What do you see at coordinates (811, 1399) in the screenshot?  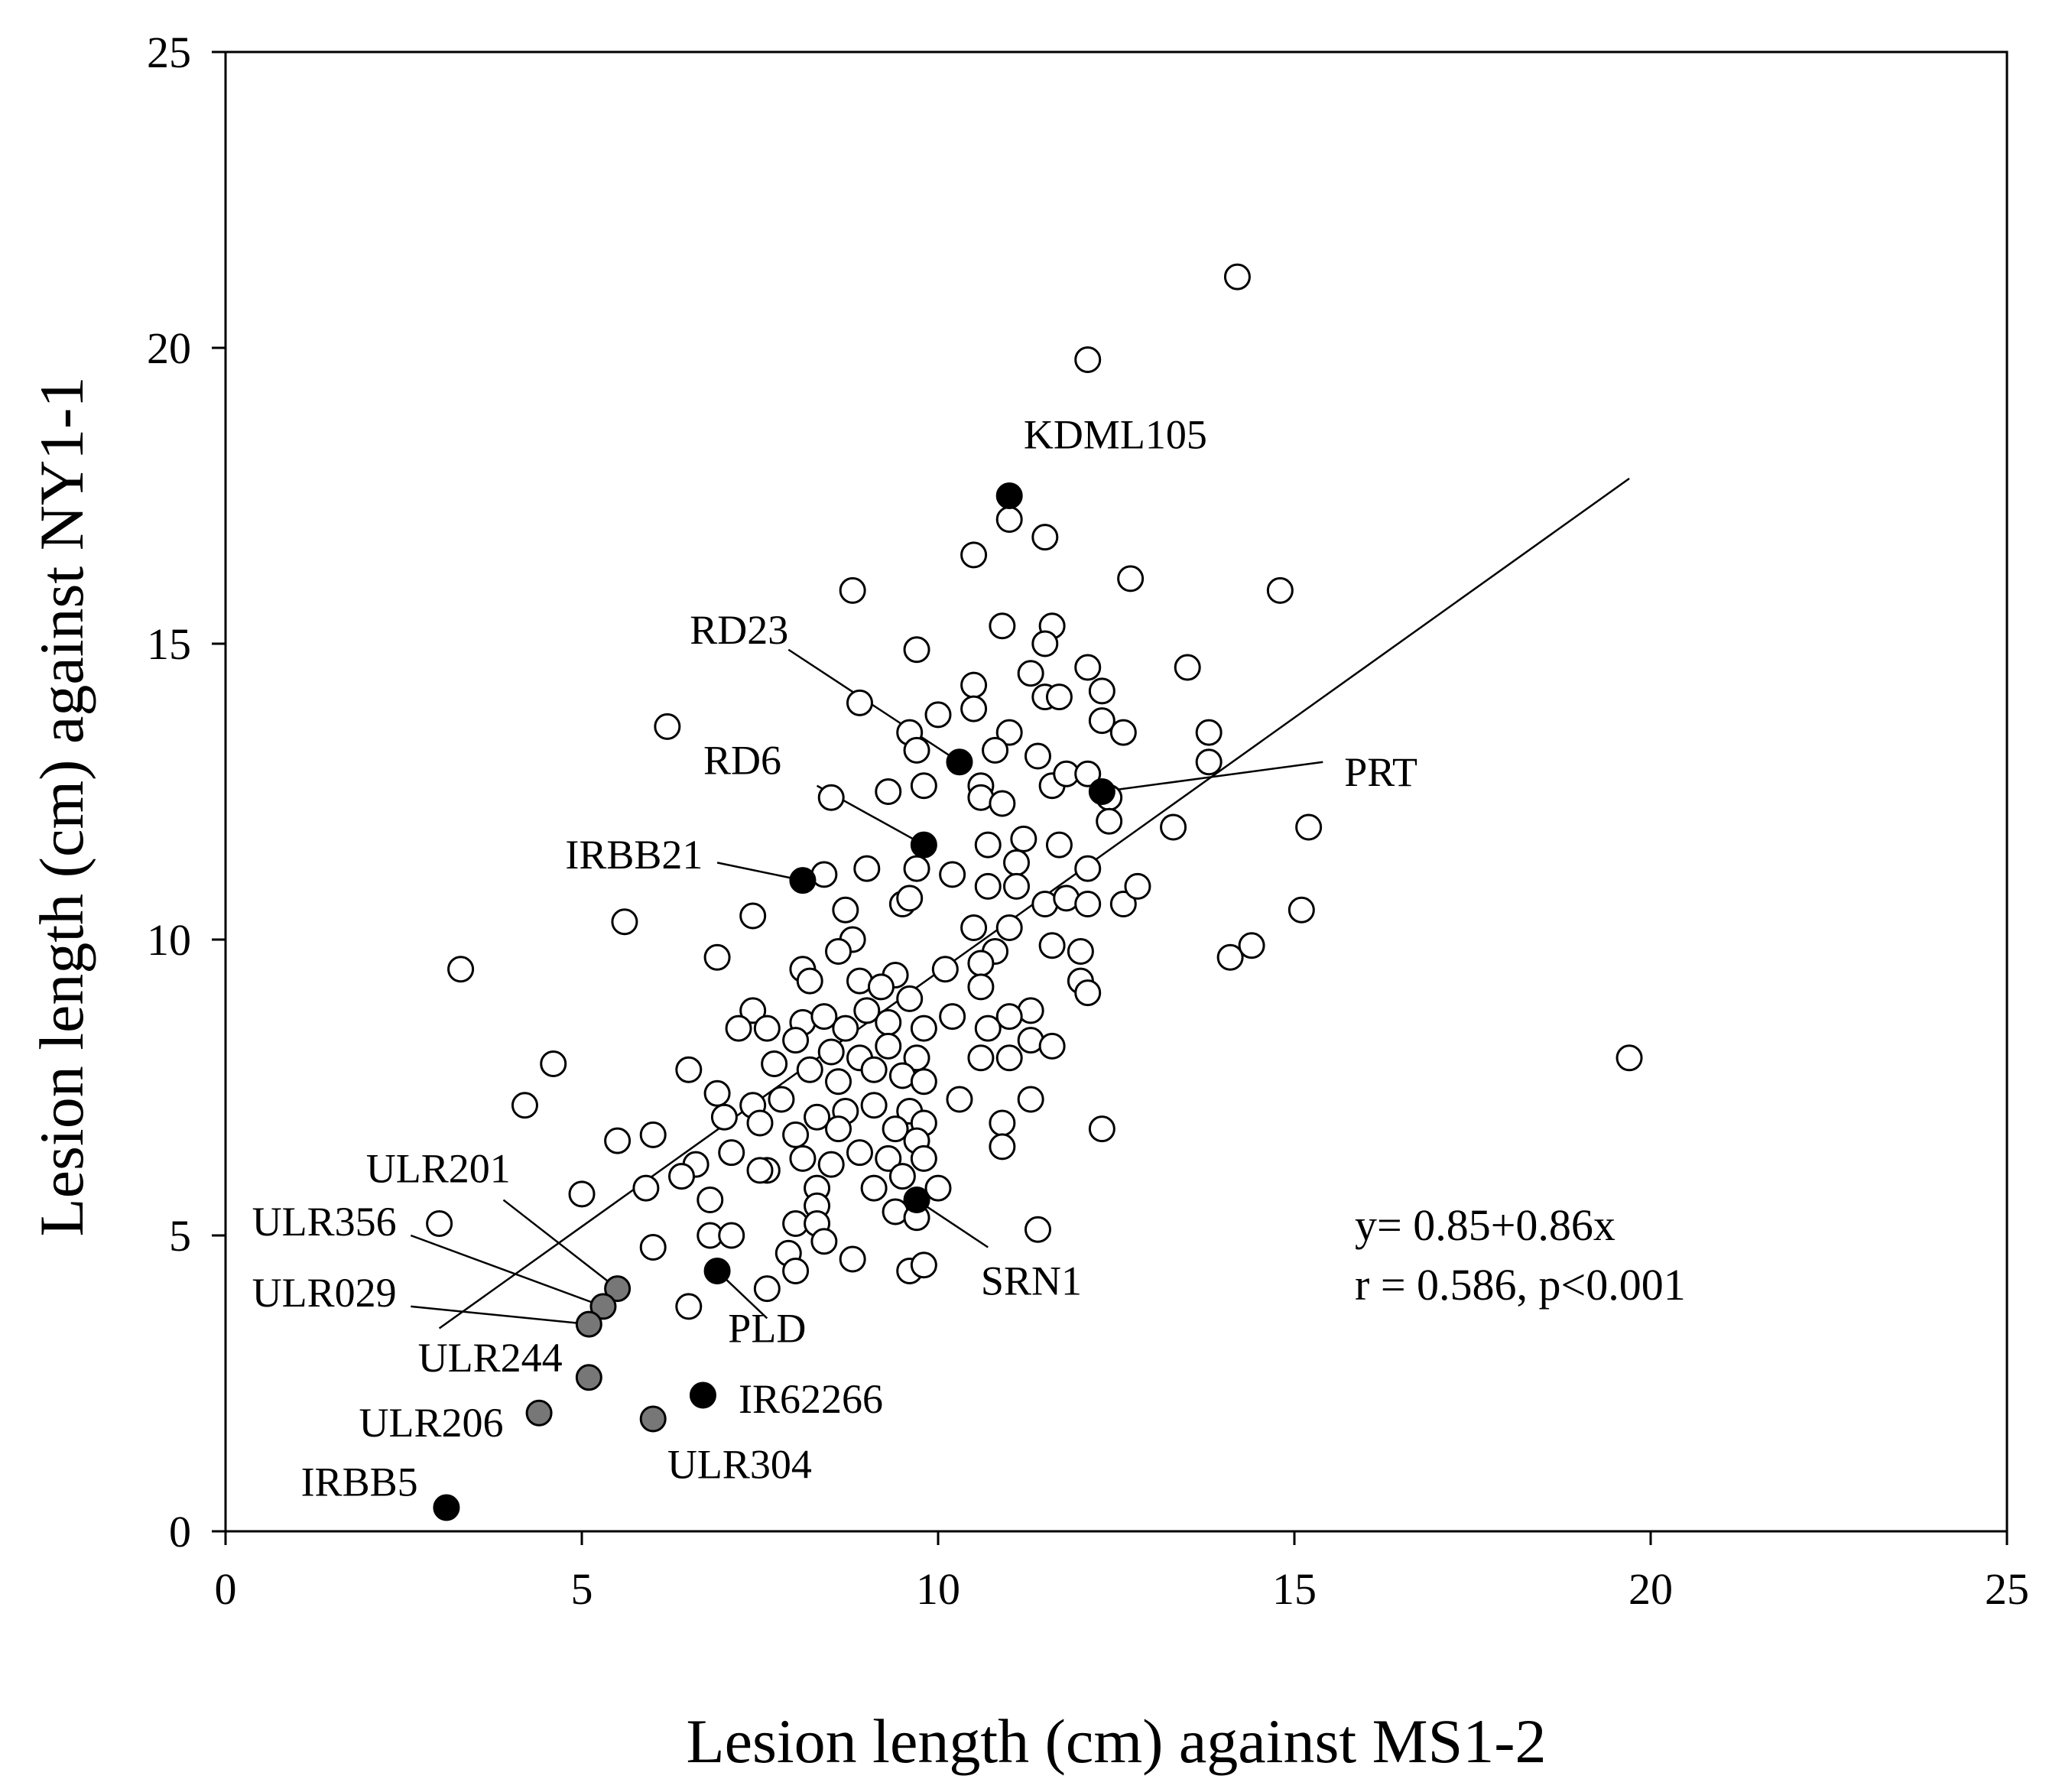 I see `label-ir62266: IR62266` at bounding box center [811, 1399].